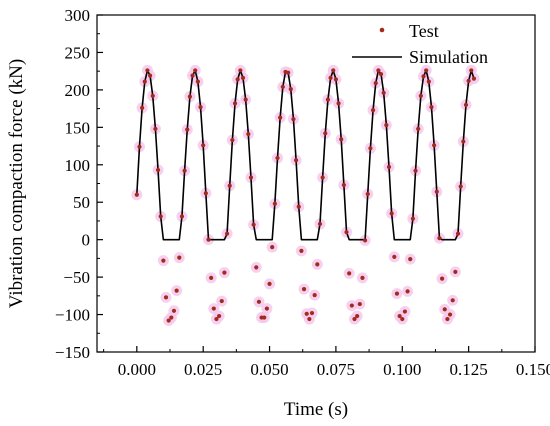  I want to click on x-tick-label: 0.150, so click(533, 369).